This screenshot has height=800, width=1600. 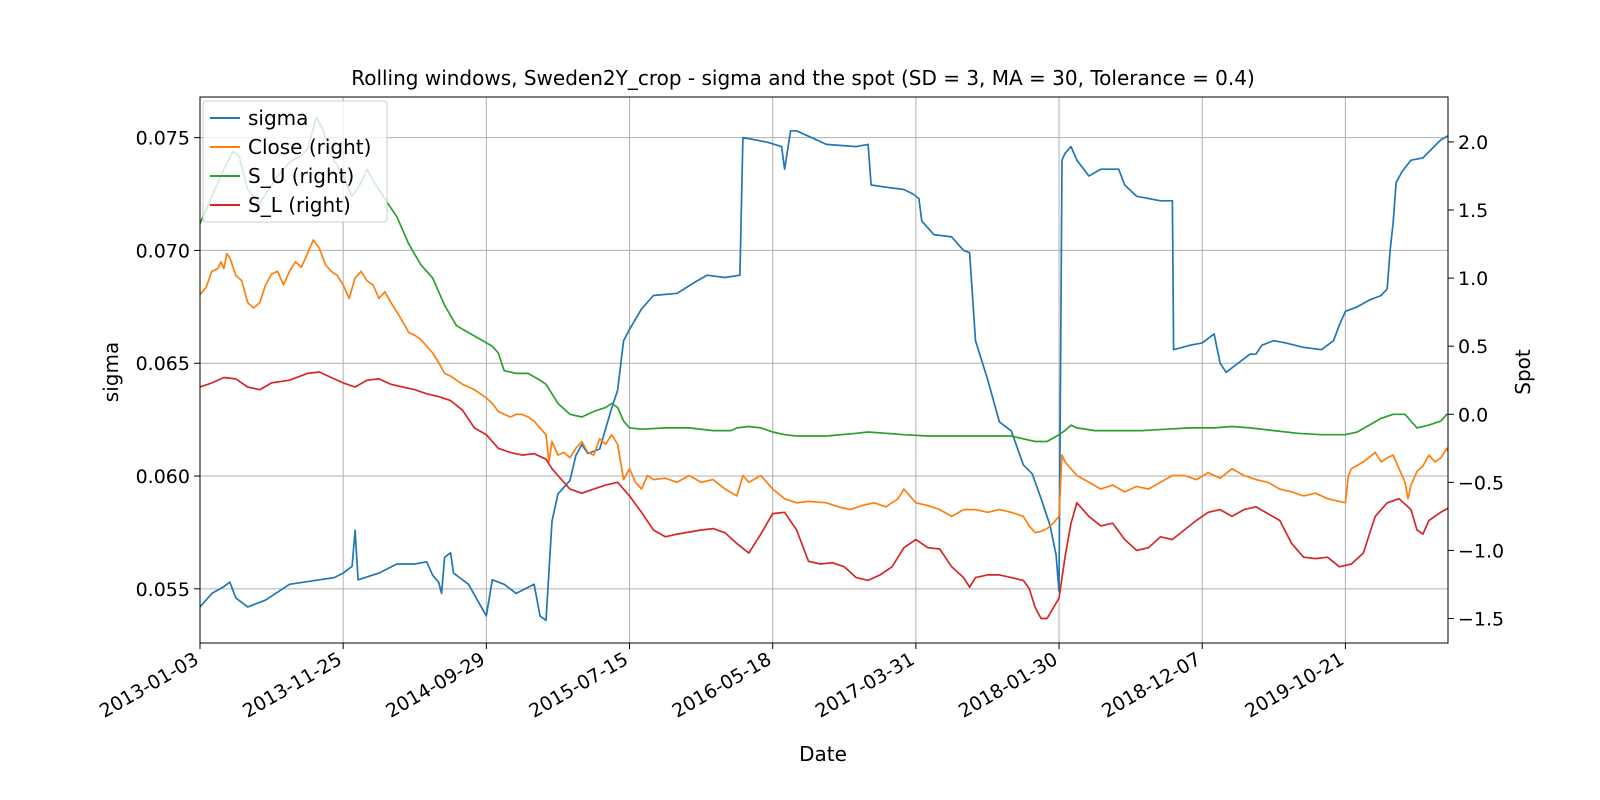 I want to click on y-tick-label: 0.060, so click(x=163, y=477).